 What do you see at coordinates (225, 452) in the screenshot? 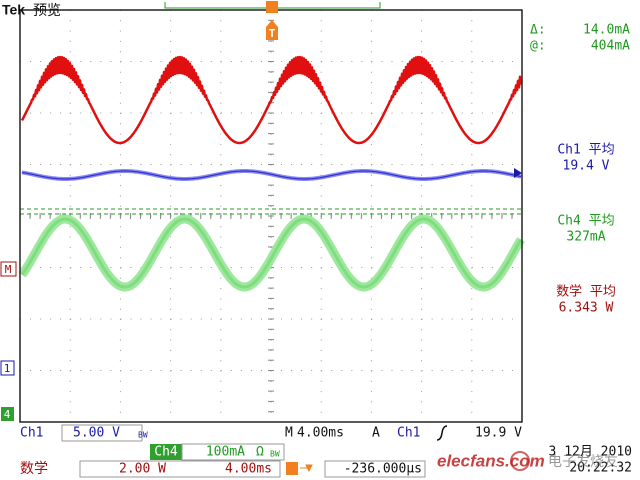
I see `ch4-scale: 100mA` at bounding box center [225, 452].